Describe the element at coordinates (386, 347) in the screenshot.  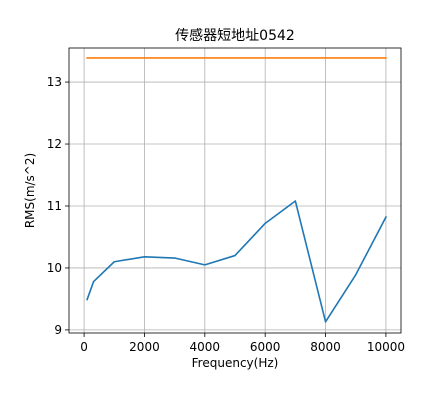
I see `x-tick-label: 10000` at that location.